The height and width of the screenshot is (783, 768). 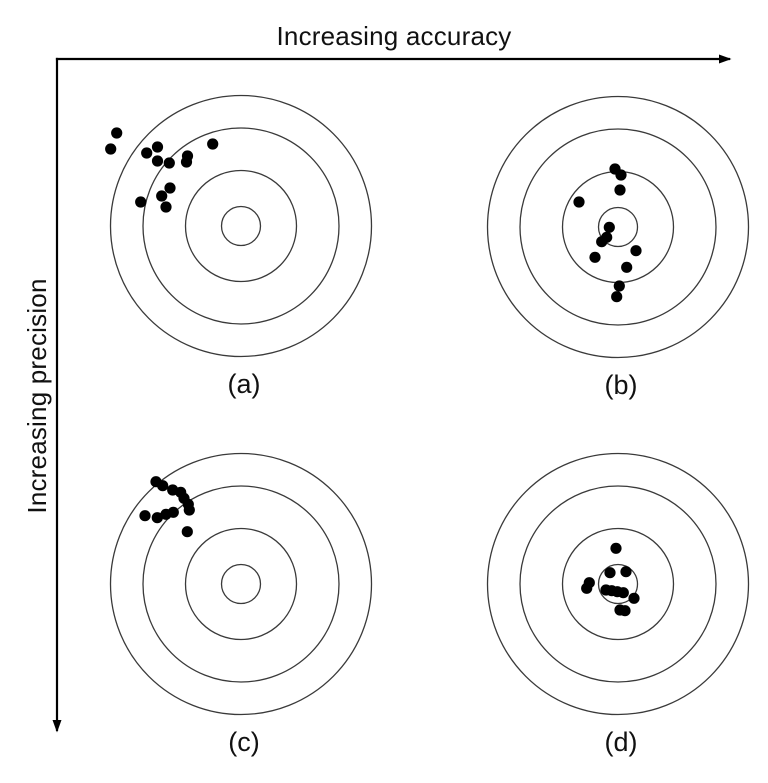 I want to click on target-b-dots, so click(x=607, y=233).